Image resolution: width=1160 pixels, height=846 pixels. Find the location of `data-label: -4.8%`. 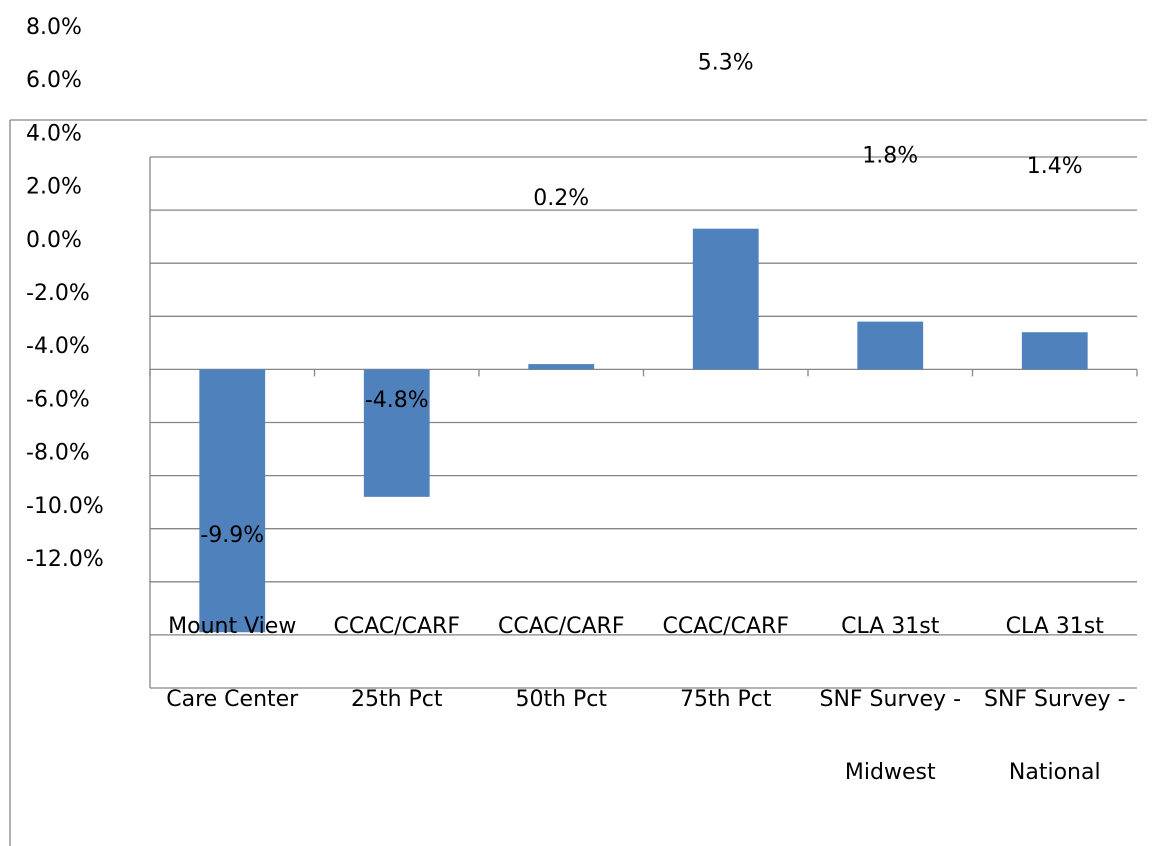

data-label: -4.8% is located at coordinates (397, 400).